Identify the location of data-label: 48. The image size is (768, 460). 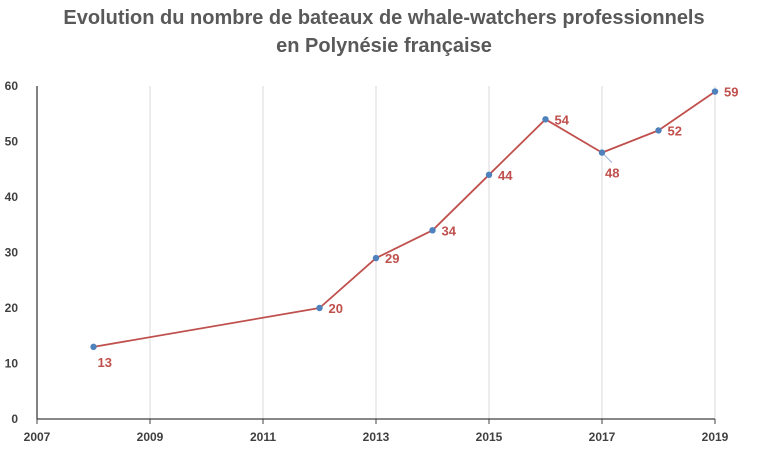
(612, 173).